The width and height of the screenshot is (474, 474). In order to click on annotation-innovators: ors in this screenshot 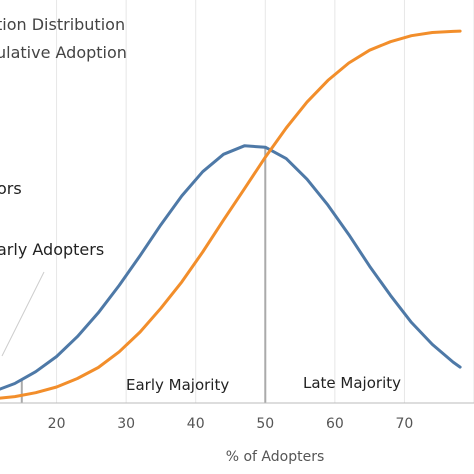, I will do `click(11, 188)`.